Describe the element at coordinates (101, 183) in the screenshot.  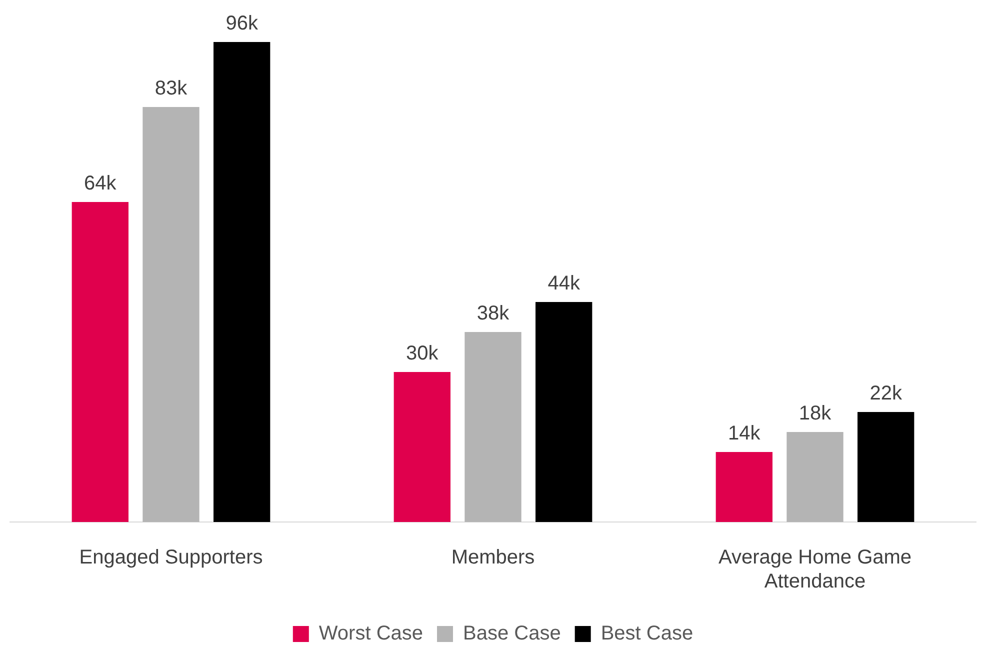
I see `data-label: 64k` at that location.